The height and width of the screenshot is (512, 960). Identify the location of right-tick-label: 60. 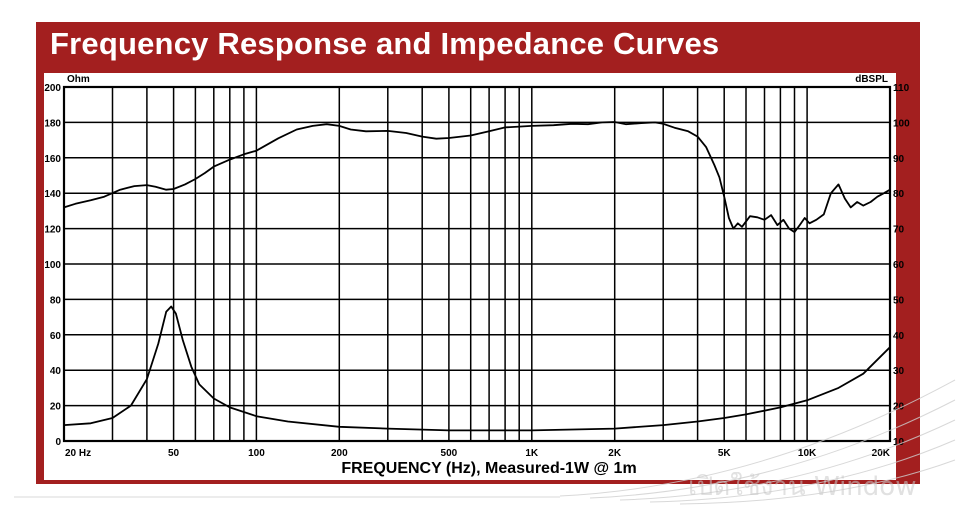
(899, 265).